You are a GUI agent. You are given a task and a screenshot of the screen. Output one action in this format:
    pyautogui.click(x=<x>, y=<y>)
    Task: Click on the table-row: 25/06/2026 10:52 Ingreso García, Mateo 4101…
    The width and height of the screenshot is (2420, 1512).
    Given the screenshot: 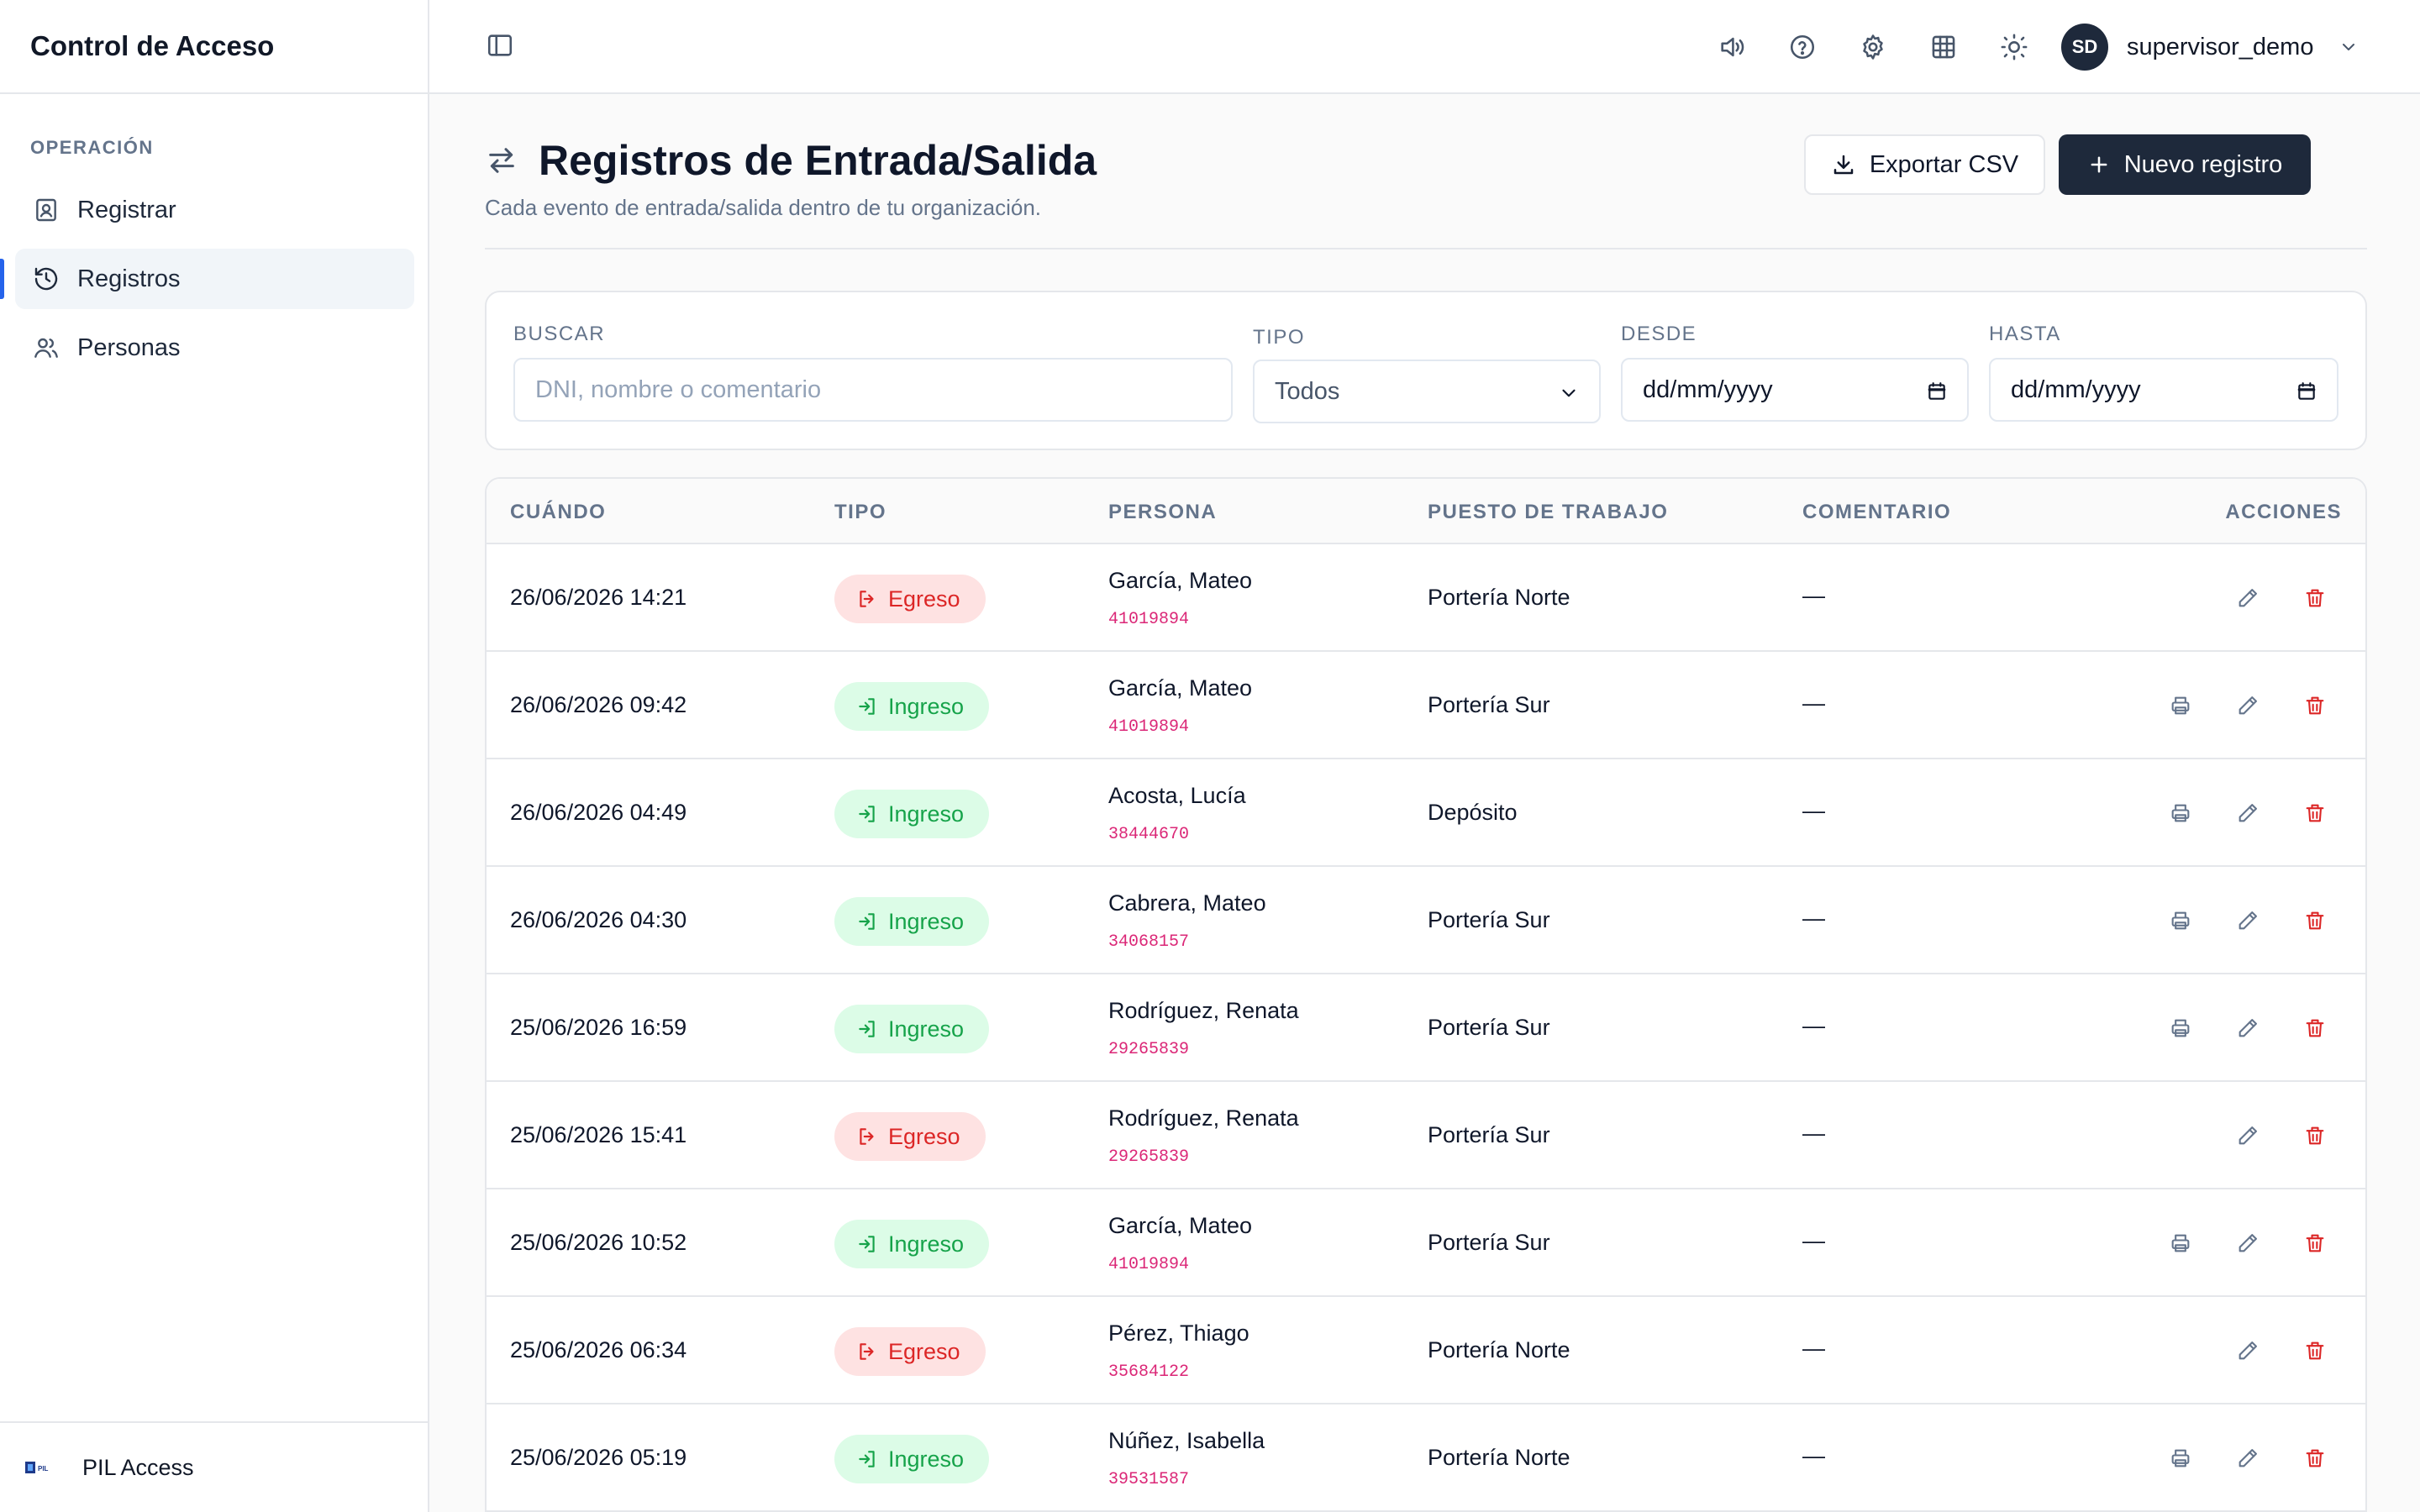 What is the action you would take?
    pyautogui.click(x=1426, y=1243)
    